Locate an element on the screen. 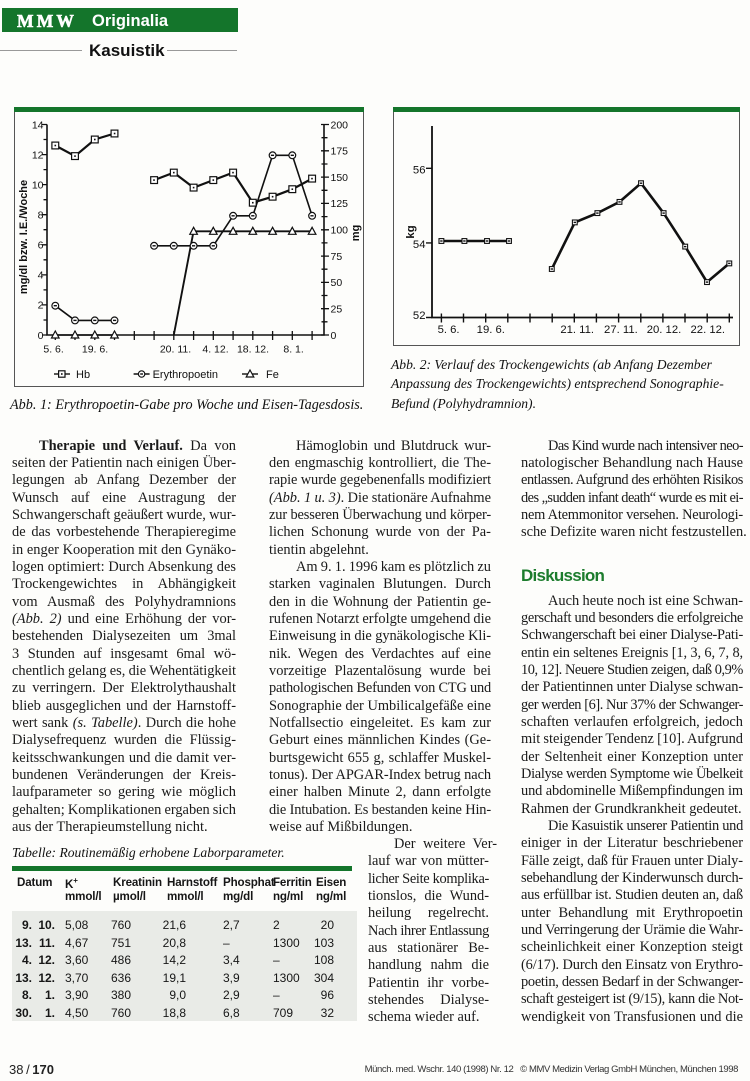 The image size is (750, 1081). svg-text: 4 is located at coordinates (41, 276).